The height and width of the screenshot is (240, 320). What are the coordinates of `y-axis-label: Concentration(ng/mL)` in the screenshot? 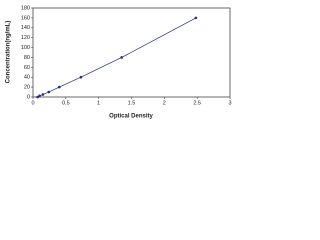 It's located at (9, 52).